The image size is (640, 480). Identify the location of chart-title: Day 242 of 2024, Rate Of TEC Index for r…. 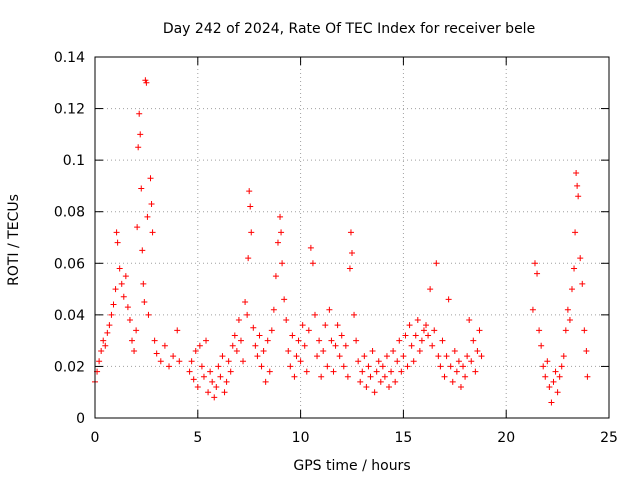
(349, 29).